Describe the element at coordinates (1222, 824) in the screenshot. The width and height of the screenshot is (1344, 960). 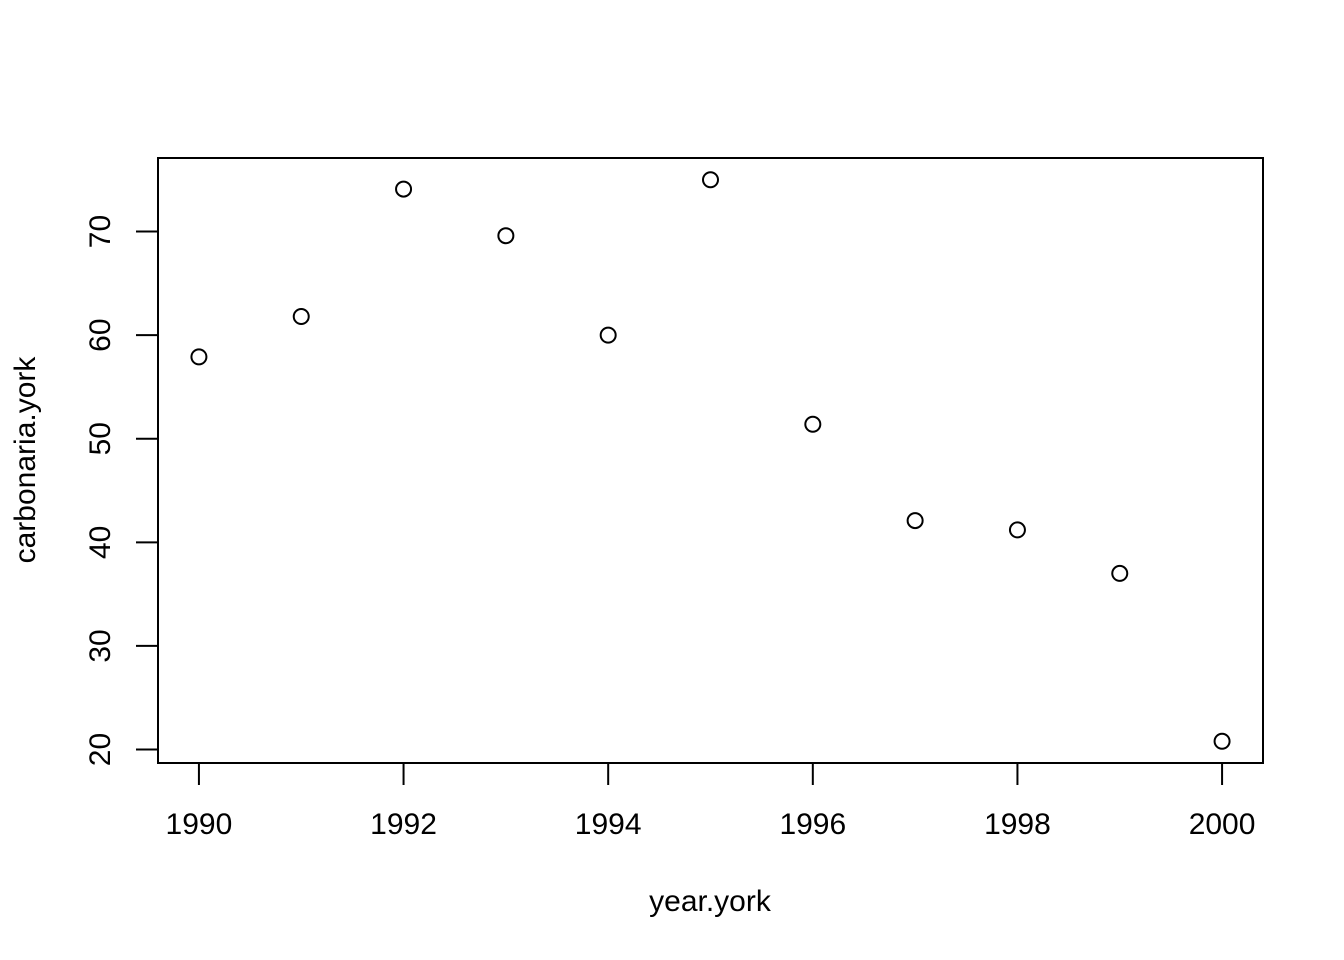
I see `x-tick-label: 2000` at that location.